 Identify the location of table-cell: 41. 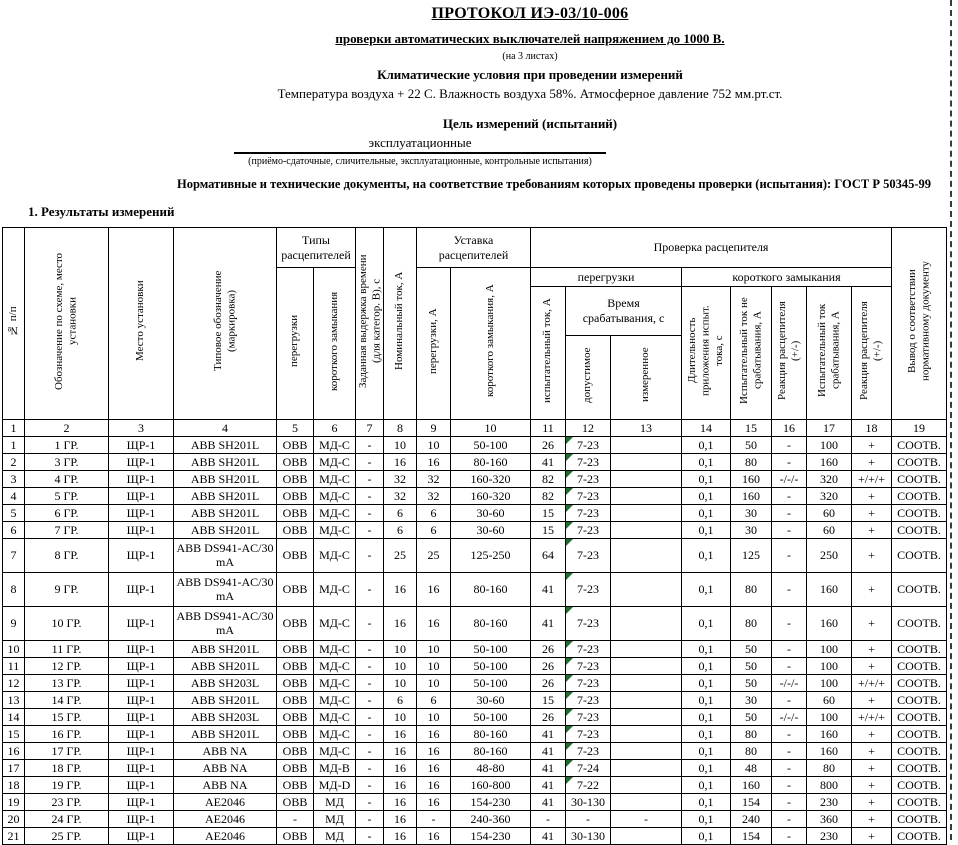
(548, 751).